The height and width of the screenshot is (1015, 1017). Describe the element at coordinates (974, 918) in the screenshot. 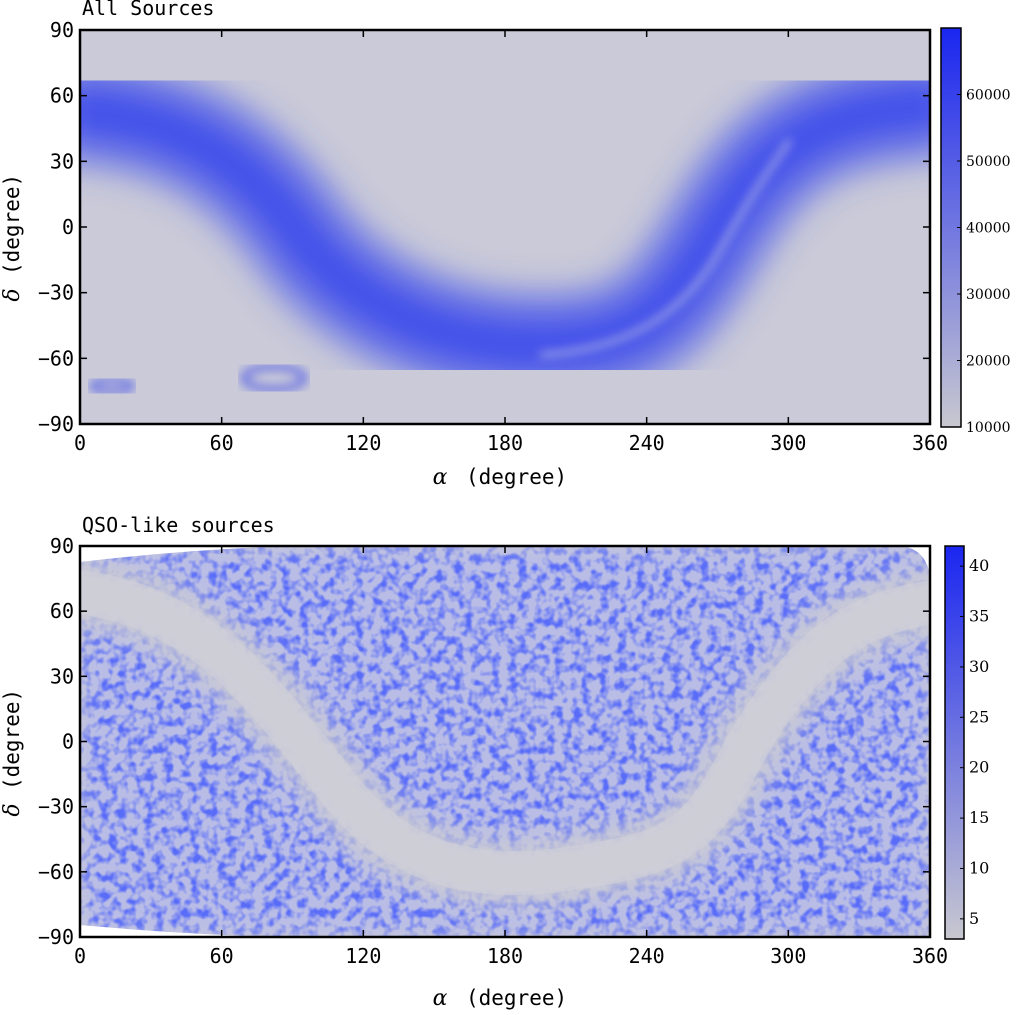

I see `colorbar-tick-label: 5` at that location.